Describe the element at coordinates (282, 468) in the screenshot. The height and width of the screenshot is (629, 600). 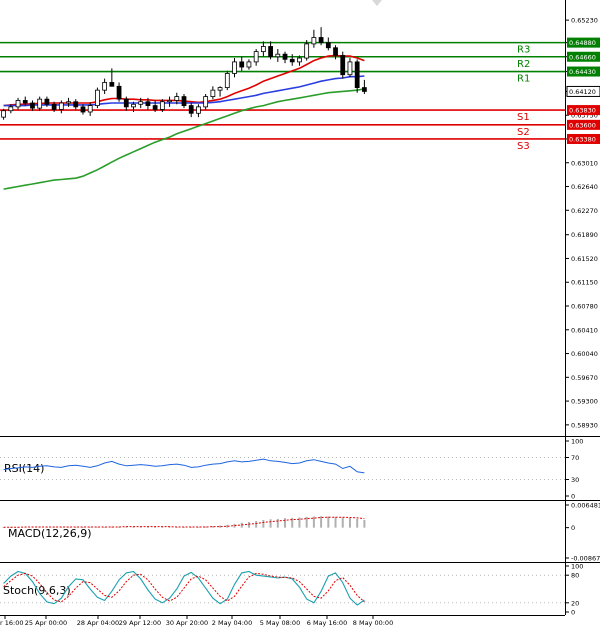
I see `rsi-series` at that location.